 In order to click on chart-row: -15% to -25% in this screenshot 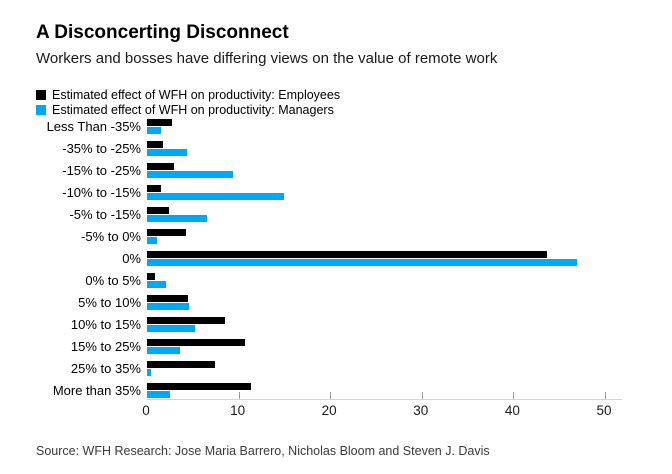, I will do `click(336, 174)`.